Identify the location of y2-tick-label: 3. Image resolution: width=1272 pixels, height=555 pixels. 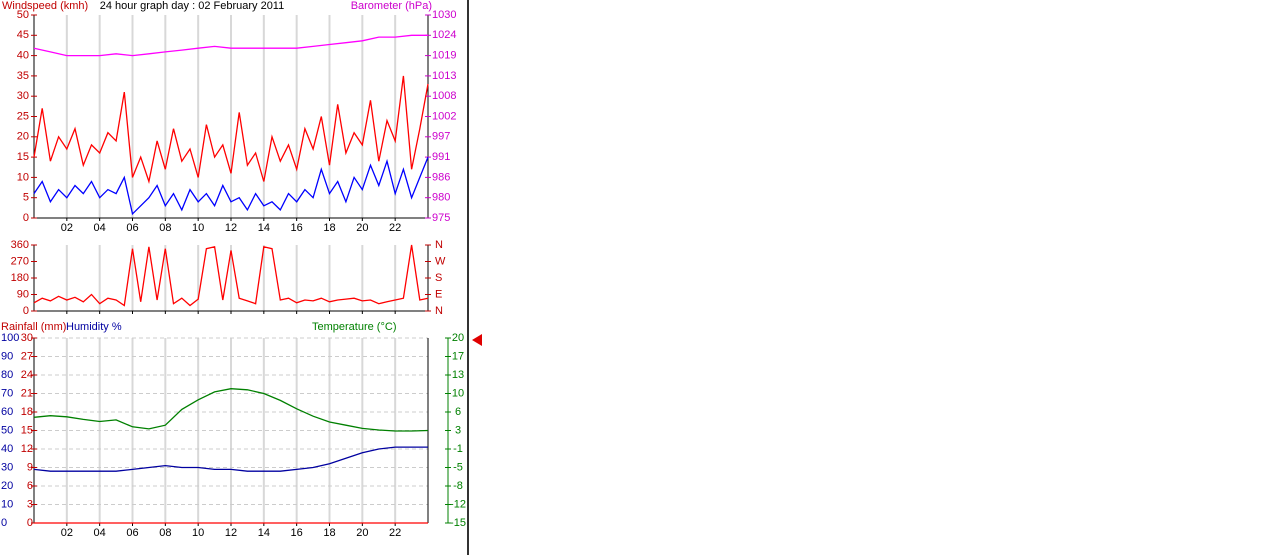
(458, 430).